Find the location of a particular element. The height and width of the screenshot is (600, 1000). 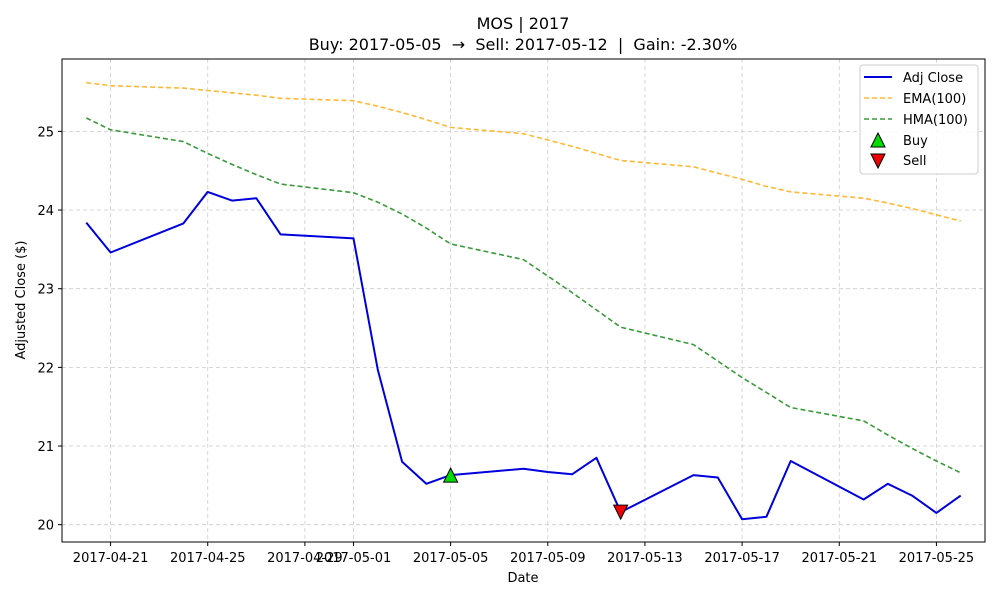

y-axis: 20 21 22 23 24 25 is located at coordinates (49, 329).